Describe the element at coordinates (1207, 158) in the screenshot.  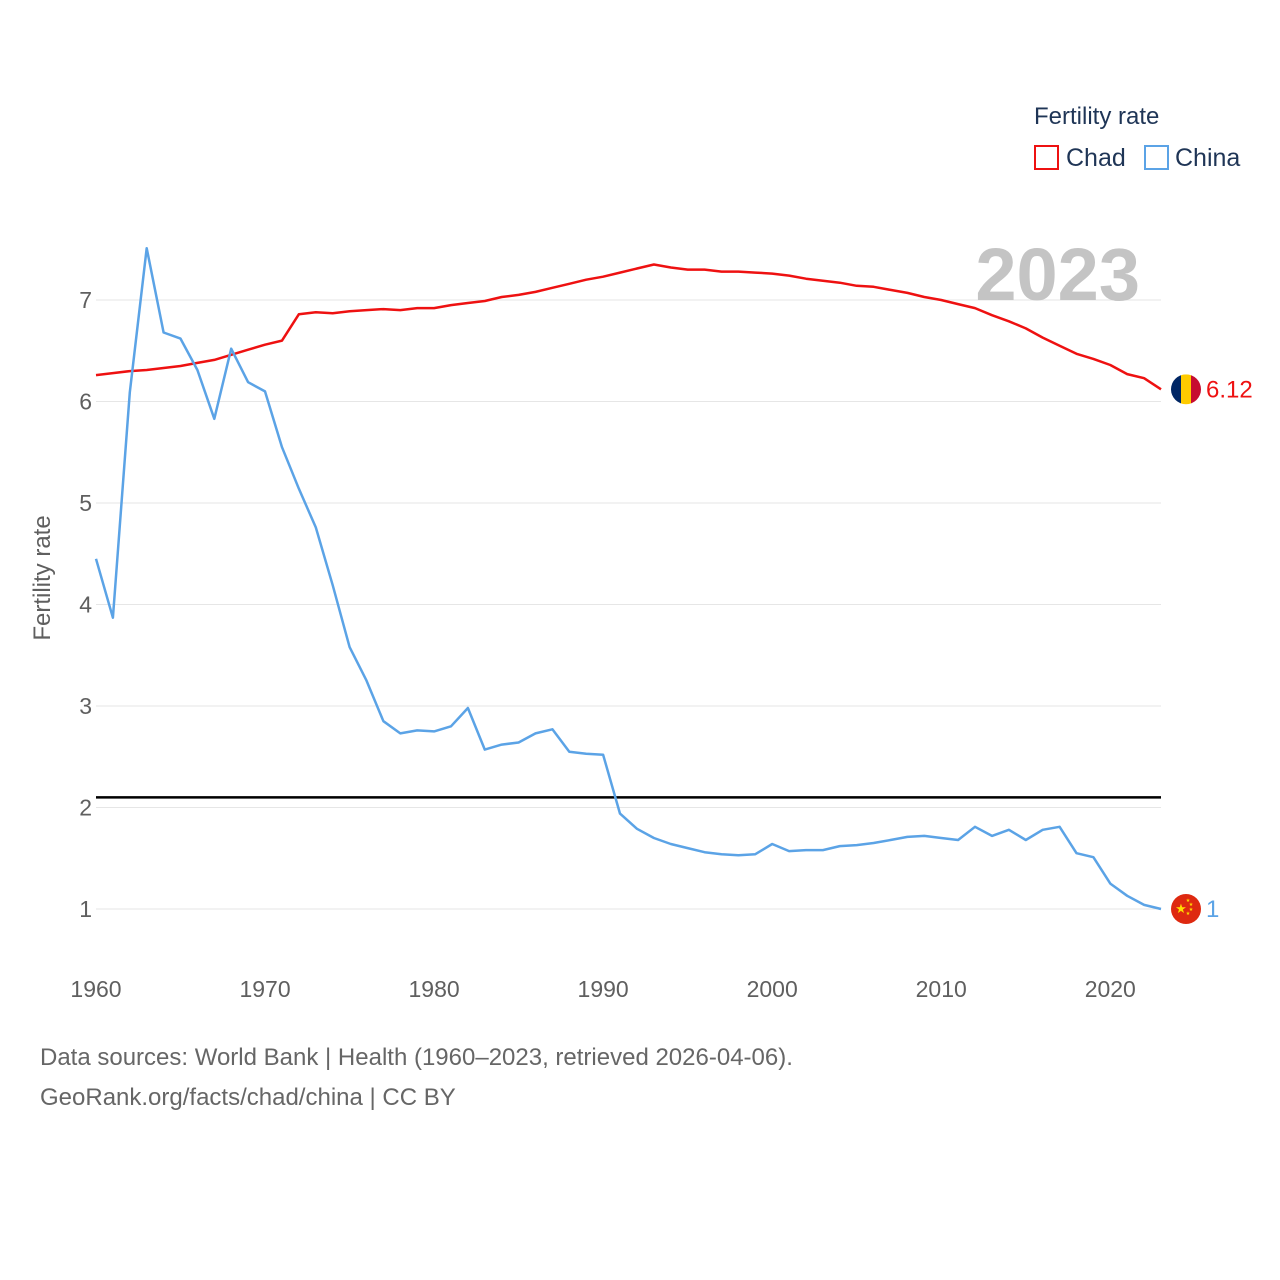
I see `legend-label-china: China` at that location.